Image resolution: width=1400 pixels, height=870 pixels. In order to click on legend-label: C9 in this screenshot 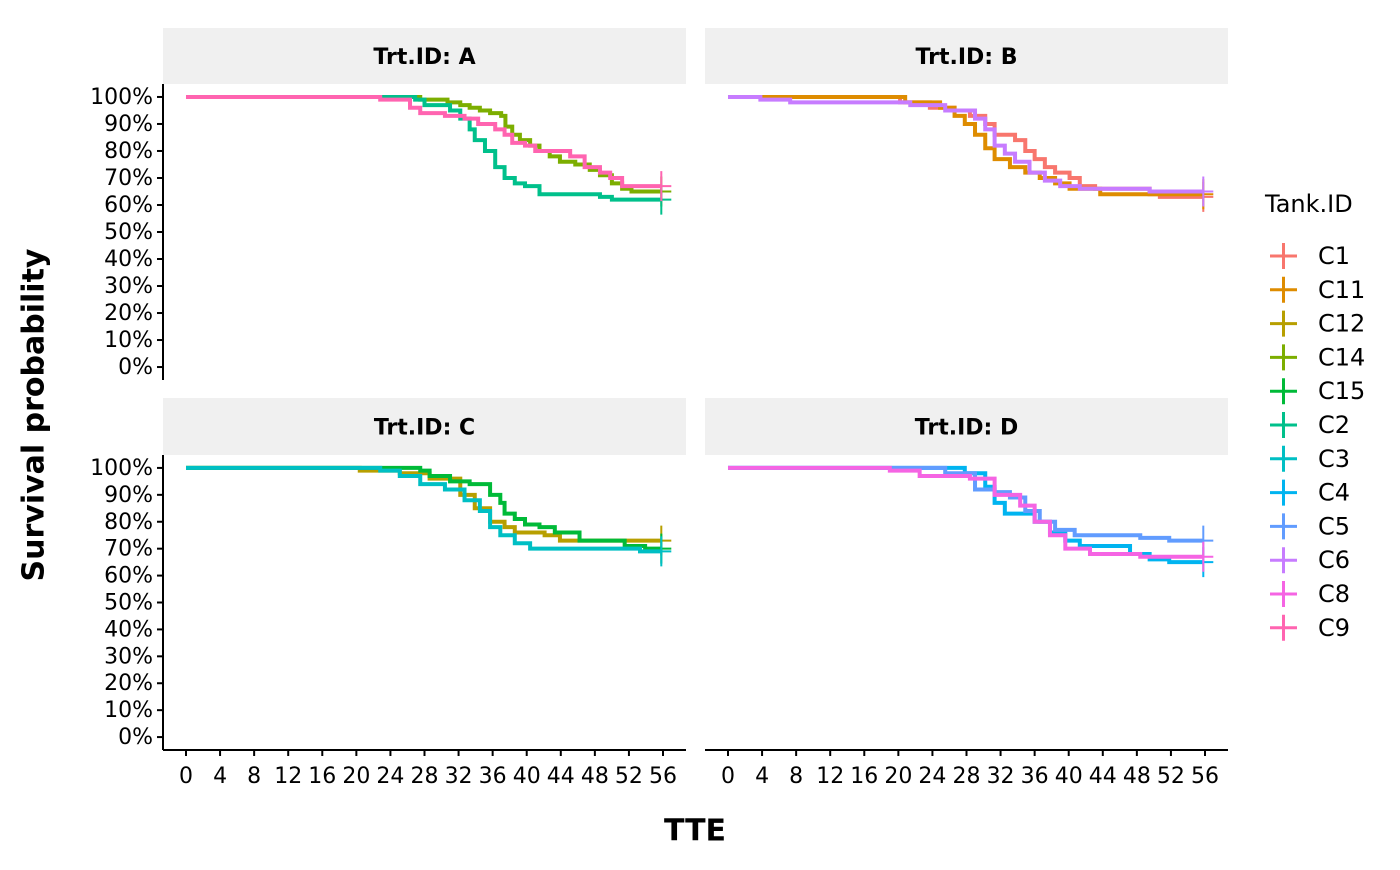, I will do `click(1334, 628)`.